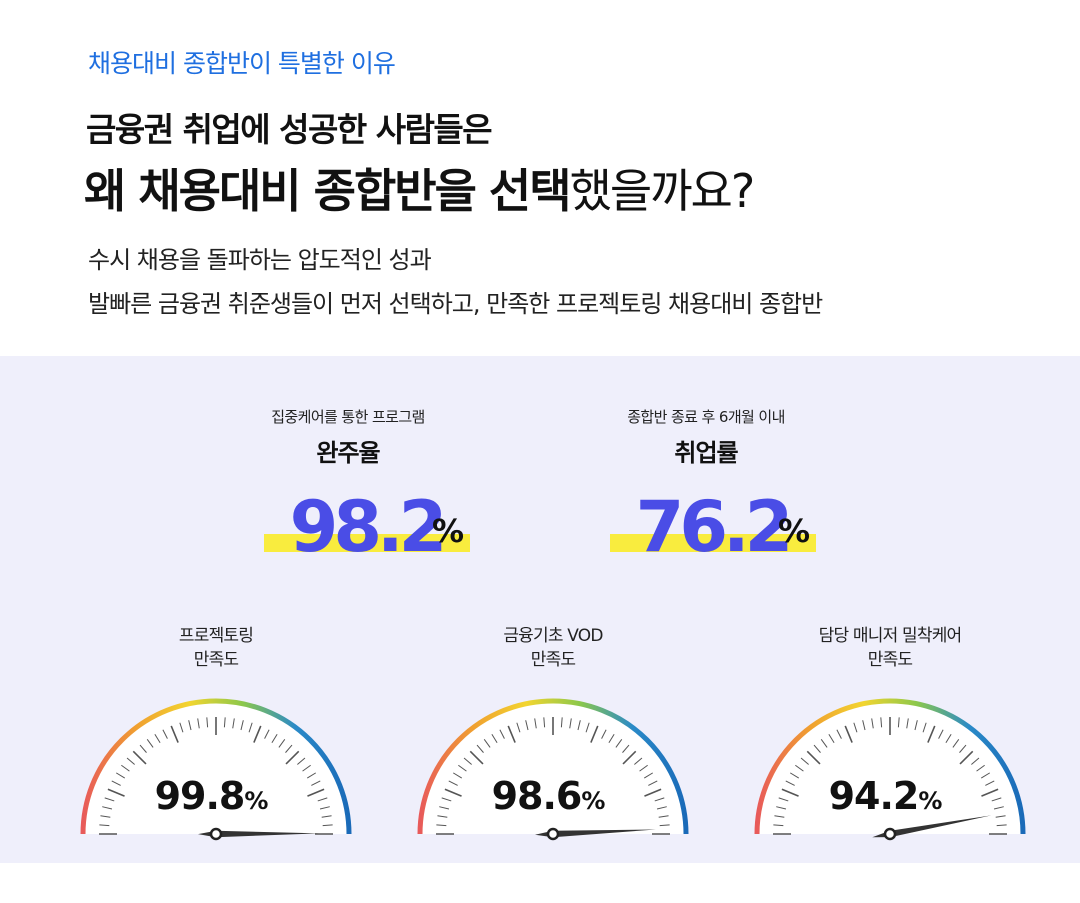 The image size is (1080, 903). What do you see at coordinates (289, 129) in the screenshot?
I see `headline-line-1: 금융권 취업에 성공한 사람들은` at bounding box center [289, 129].